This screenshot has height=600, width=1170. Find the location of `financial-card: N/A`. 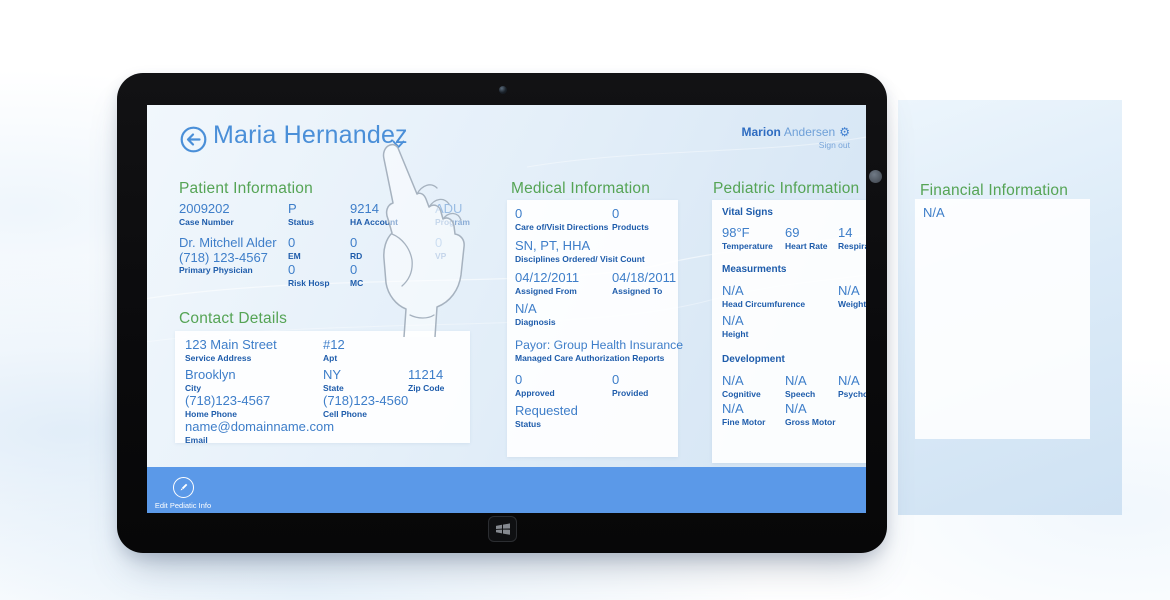

financial-card: N/A is located at coordinates (1002, 319).